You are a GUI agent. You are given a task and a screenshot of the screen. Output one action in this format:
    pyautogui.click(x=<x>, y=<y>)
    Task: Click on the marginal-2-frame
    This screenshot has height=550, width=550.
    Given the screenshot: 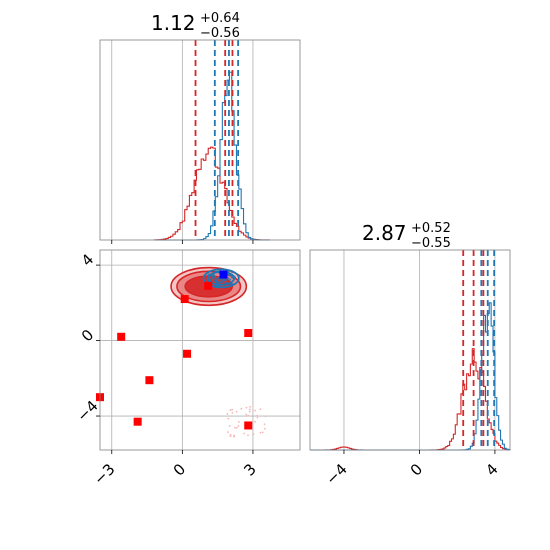 What is the action you would take?
    pyautogui.click(x=410, y=350)
    